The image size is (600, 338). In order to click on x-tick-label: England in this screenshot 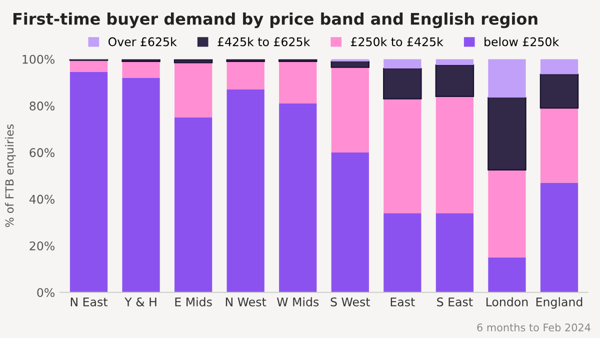, I will do `click(559, 303)`.